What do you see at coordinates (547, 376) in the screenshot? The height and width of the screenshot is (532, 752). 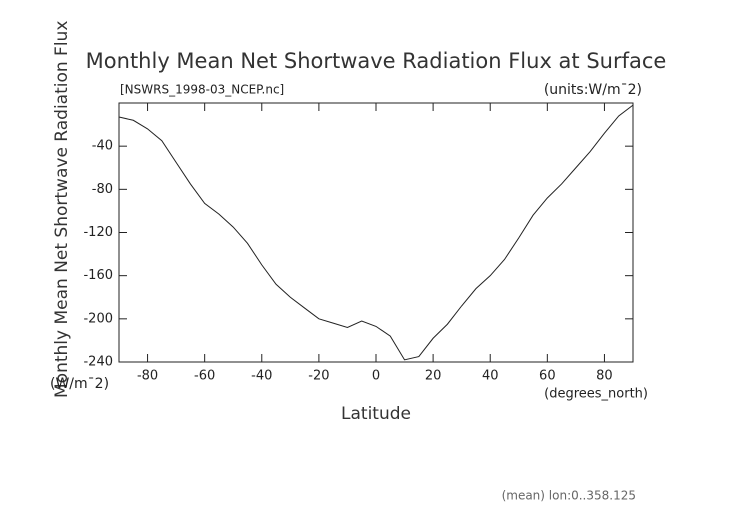 I see `x-tick-label: 60` at bounding box center [547, 376].